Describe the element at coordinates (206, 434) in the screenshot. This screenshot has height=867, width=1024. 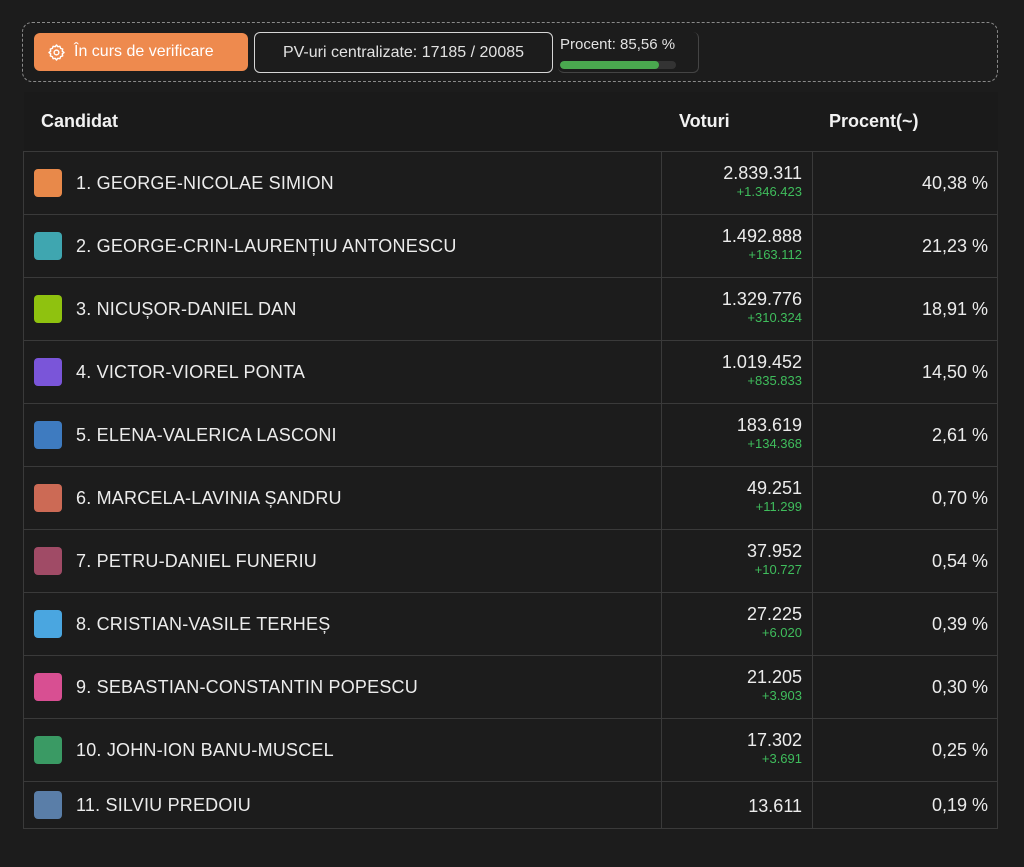
I see `candidate-name: 5. ELENA-VALERICA LASCONI` at that location.